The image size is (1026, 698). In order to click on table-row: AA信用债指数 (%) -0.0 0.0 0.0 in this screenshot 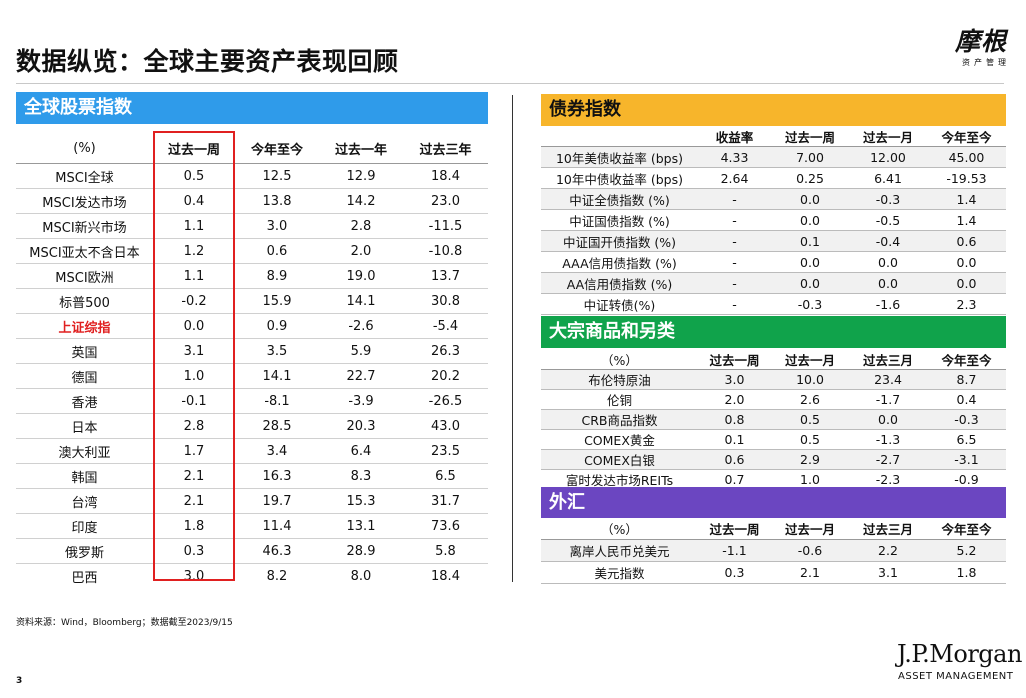, I will do `click(773, 283)`.